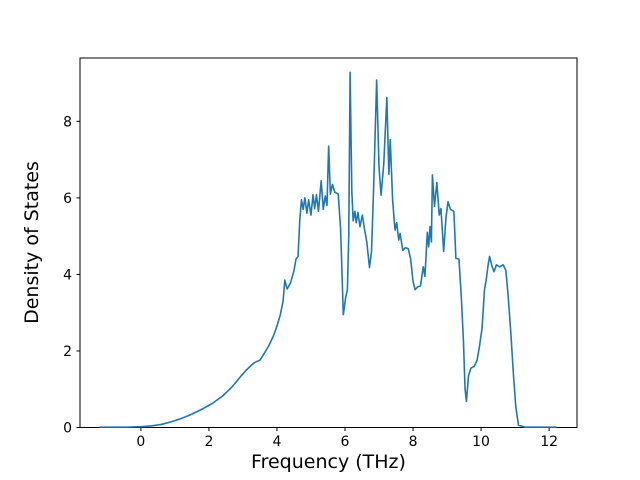  I want to click on y-axis-label: Density of States, so click(32, 242).